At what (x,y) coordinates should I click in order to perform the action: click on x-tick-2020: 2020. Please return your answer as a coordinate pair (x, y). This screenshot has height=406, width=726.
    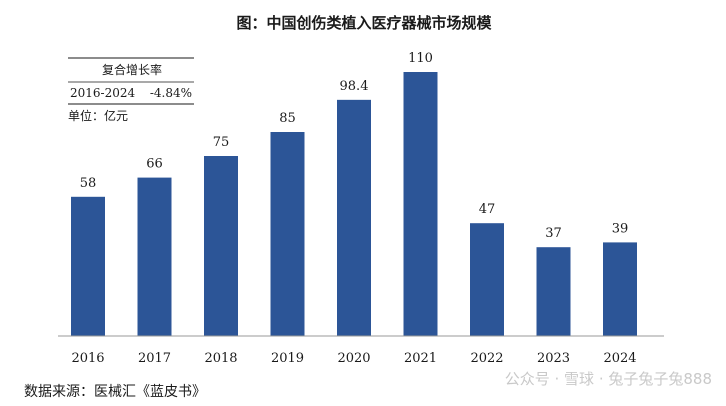
    Looking at the image, I should click on (353, 358).